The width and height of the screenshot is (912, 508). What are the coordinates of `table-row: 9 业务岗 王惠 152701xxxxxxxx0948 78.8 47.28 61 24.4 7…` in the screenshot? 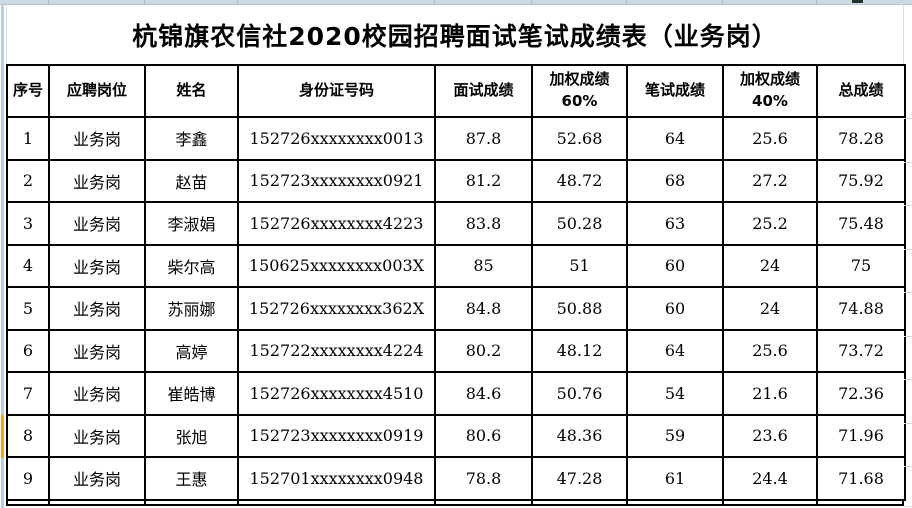 It's located at (456, 478).